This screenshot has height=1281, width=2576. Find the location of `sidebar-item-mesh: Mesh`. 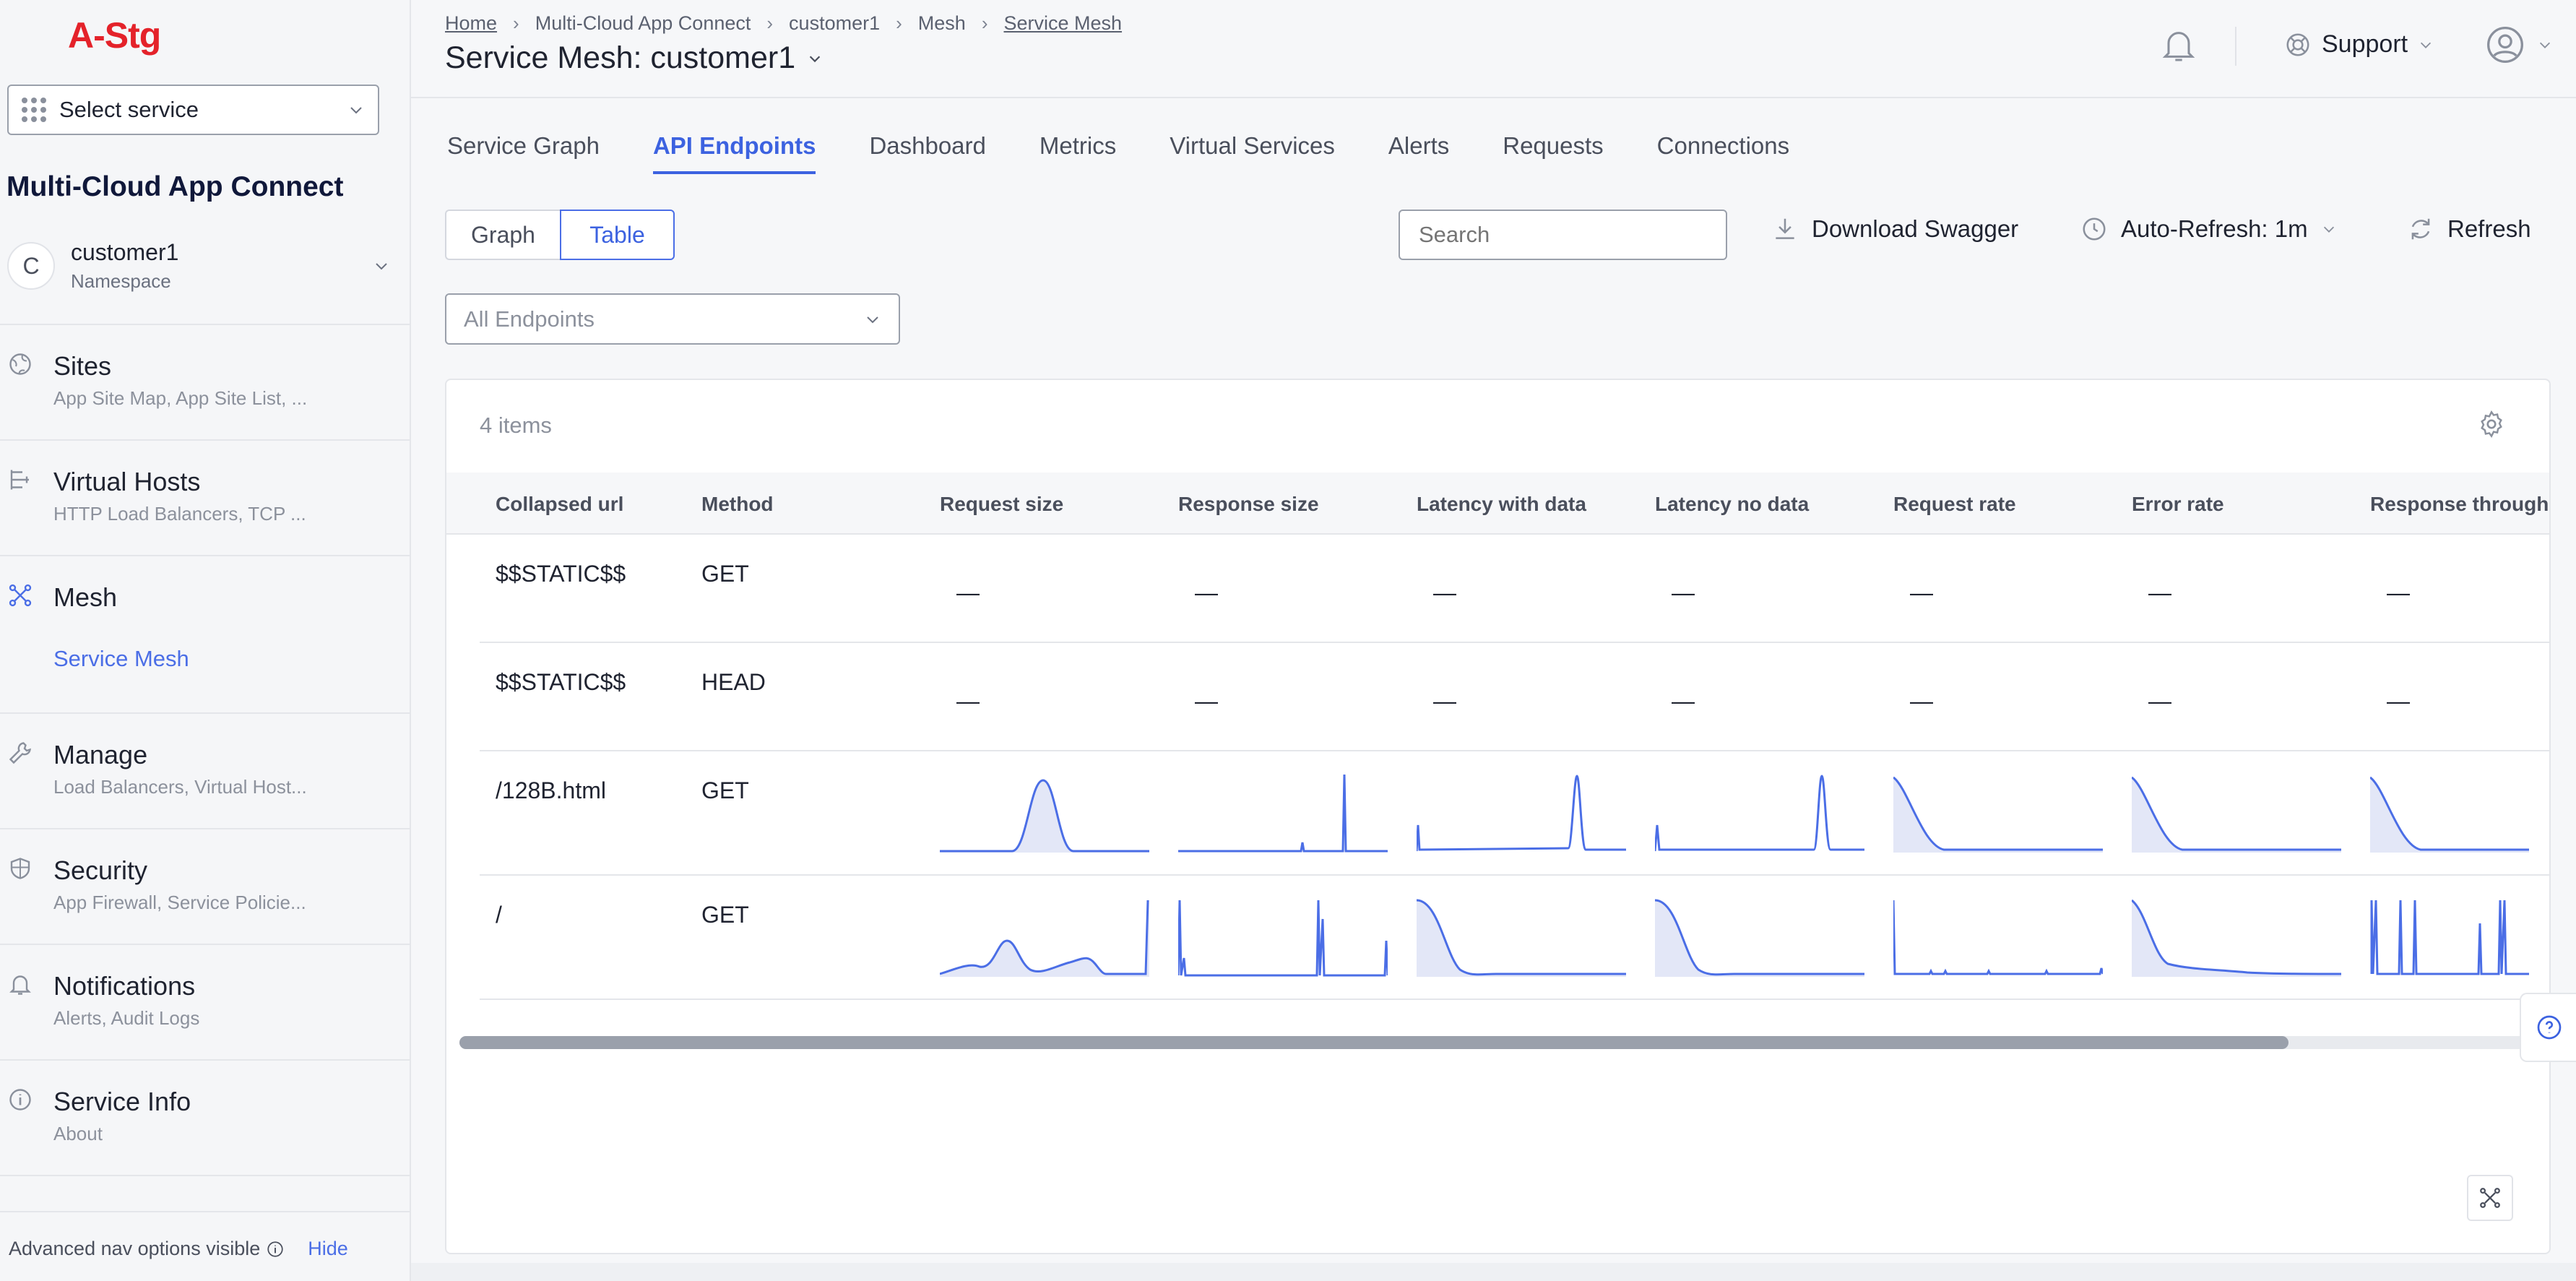

sidebar-item-mesh: Mesh is located at coordinates (205, 633).